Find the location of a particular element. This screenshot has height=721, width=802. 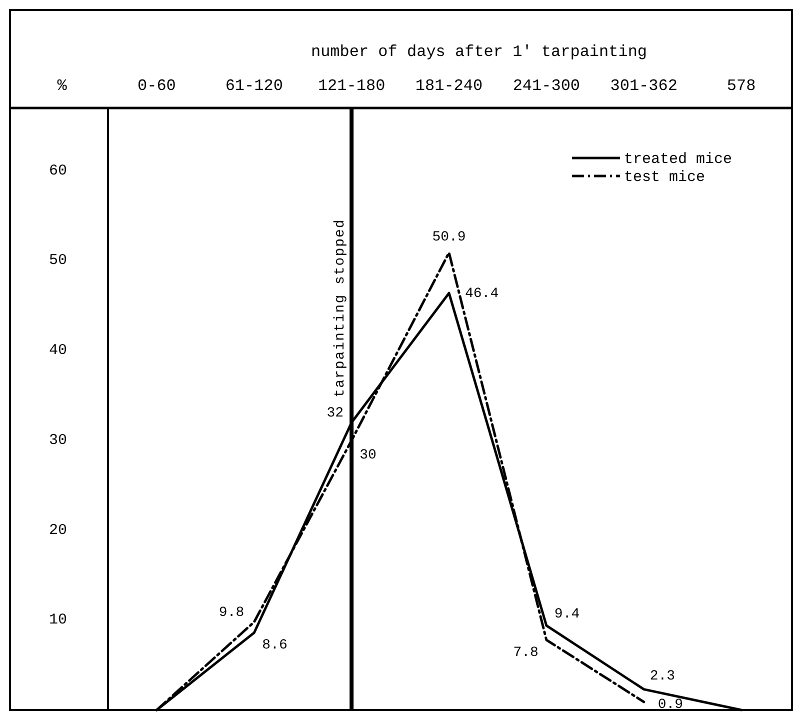

x-axis-title: number of days after 1' tarpainting is located at coordinates (479, 52).